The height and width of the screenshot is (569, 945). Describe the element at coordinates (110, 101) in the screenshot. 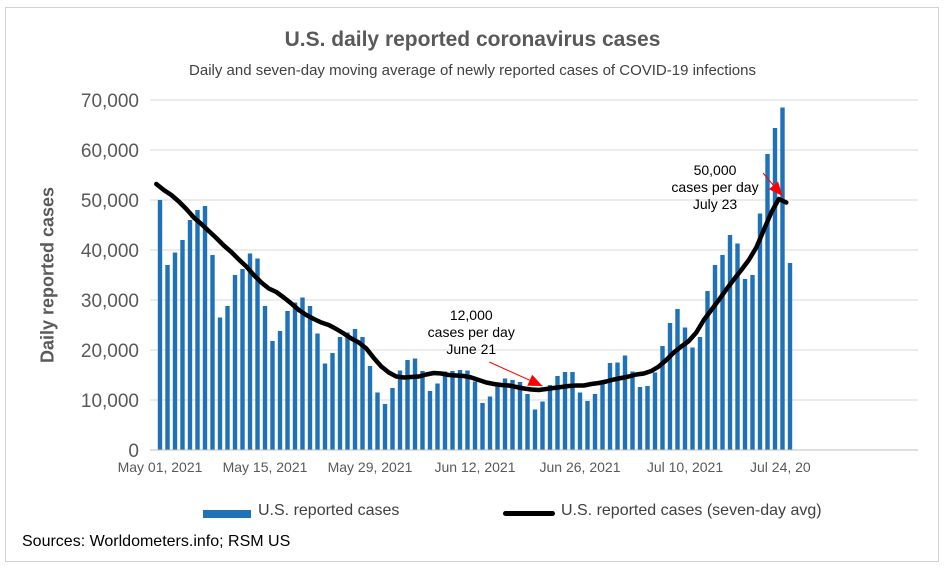

I see `y-tick-label: 70,000` at that location.